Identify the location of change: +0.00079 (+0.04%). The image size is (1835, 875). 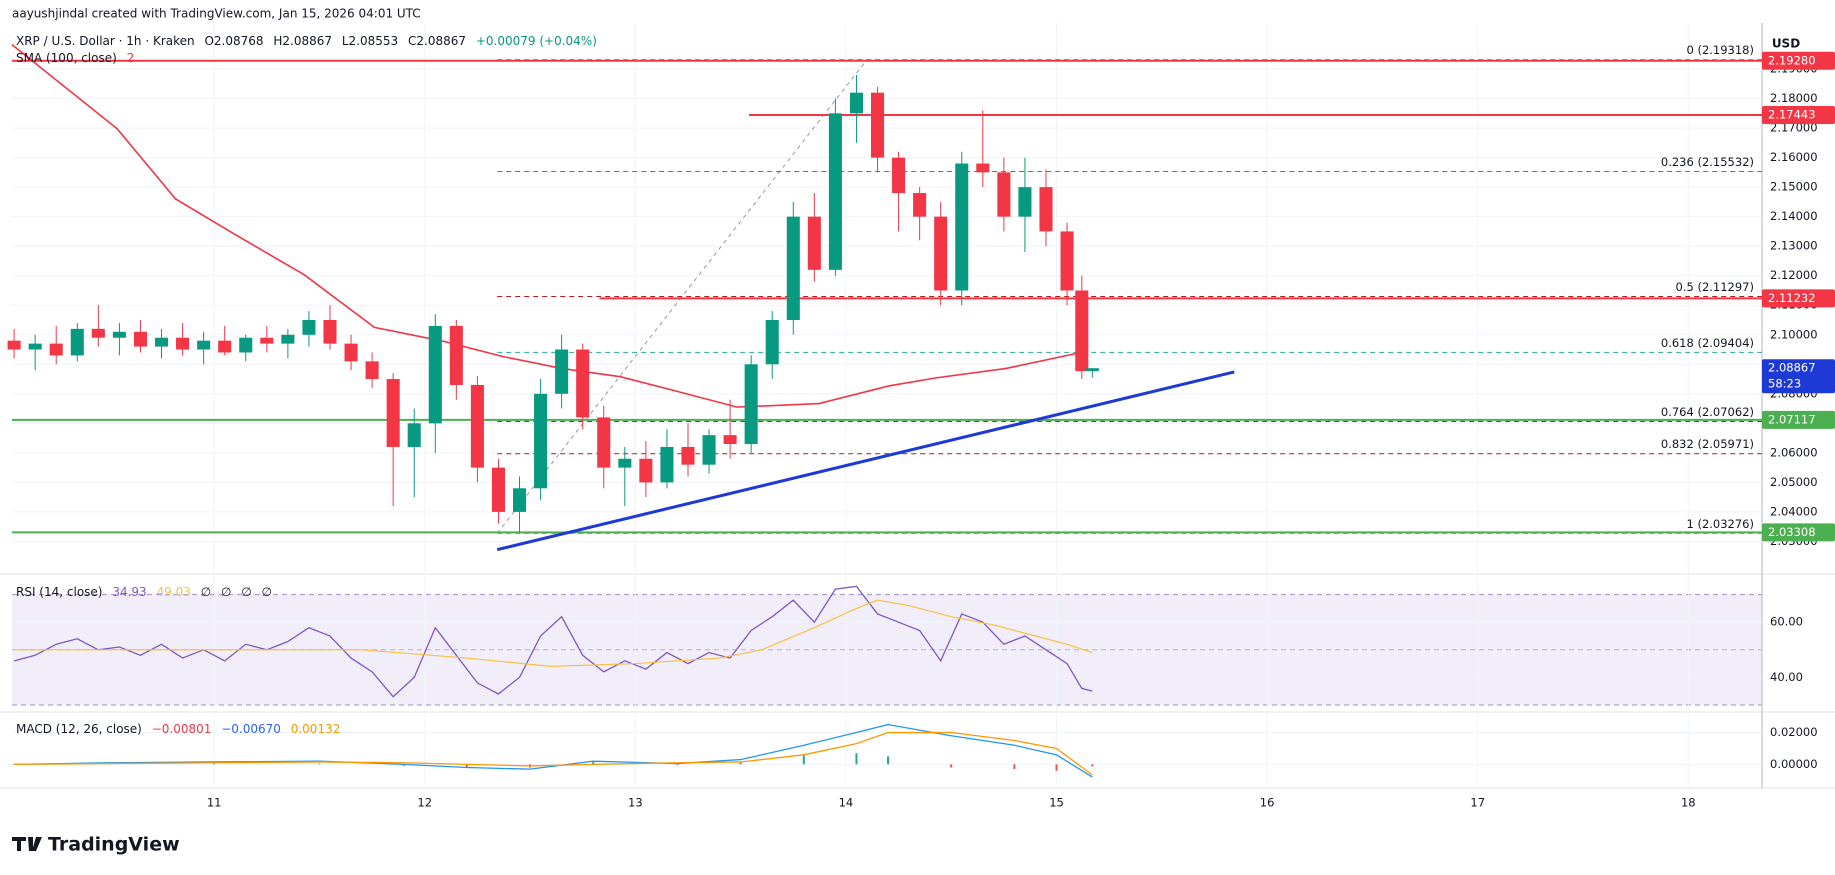
(536, 41).